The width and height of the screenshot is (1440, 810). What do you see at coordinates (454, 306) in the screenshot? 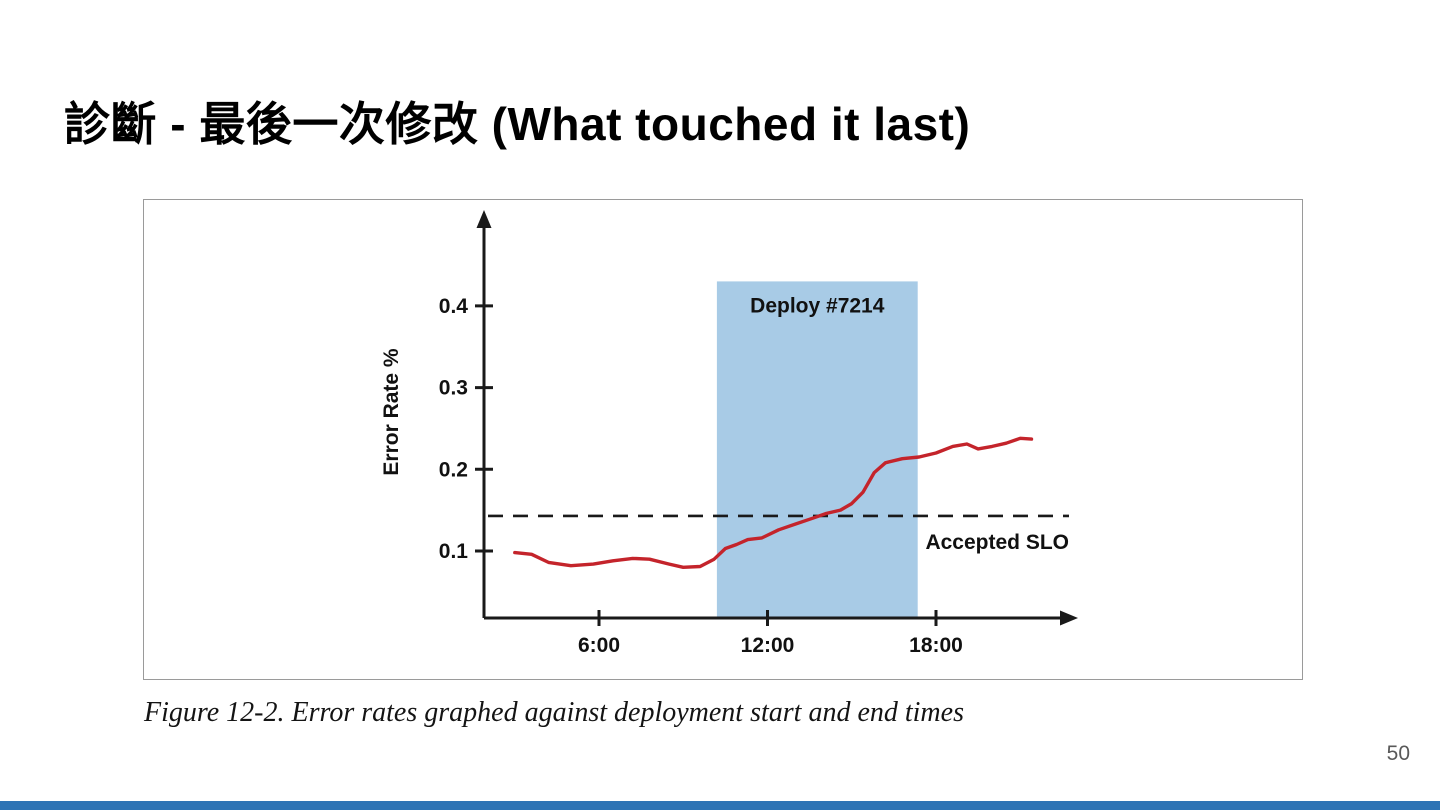
I see `y-tick-label: 0.4` at bounding box center [454, 306].